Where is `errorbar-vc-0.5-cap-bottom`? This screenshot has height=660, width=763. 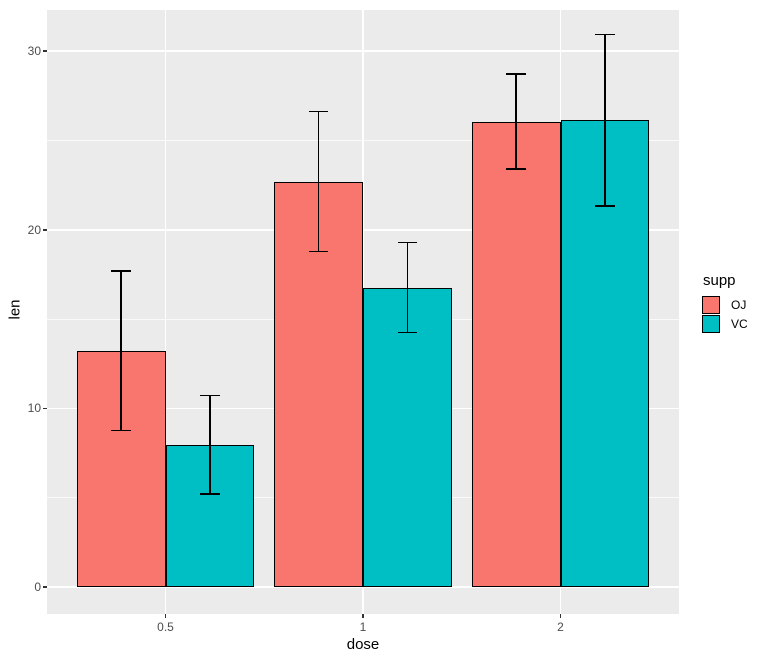 errorbar-vc-0.5-cap-bottom is located at coordinates (210, 493).